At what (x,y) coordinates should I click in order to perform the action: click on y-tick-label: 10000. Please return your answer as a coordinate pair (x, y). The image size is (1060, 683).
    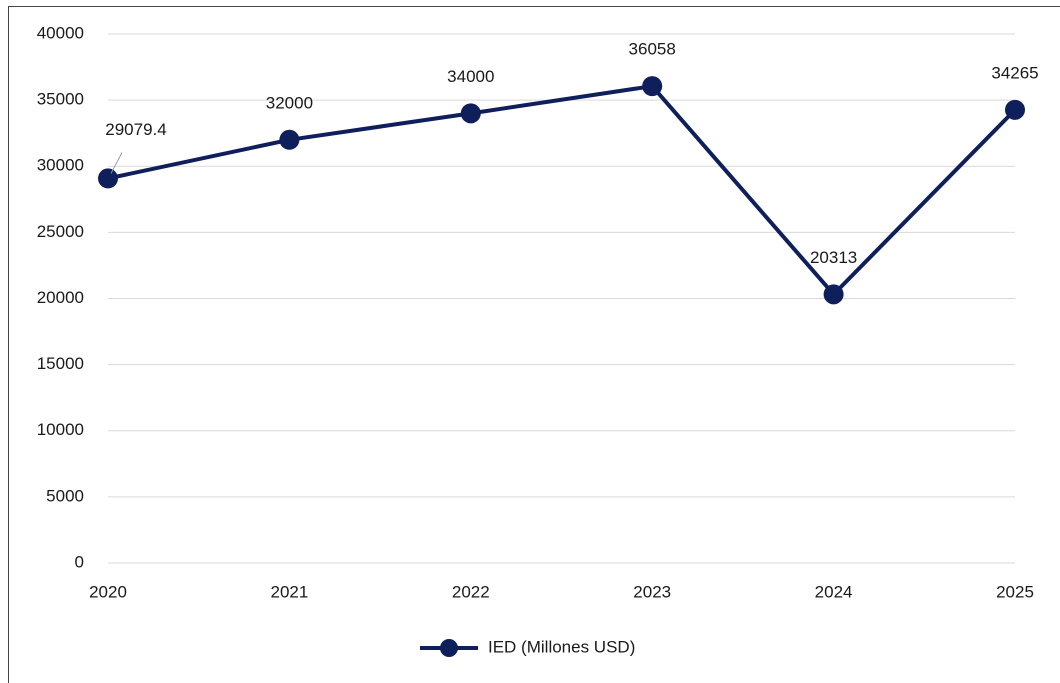
    Looking at the image, I should click on (60, 429).